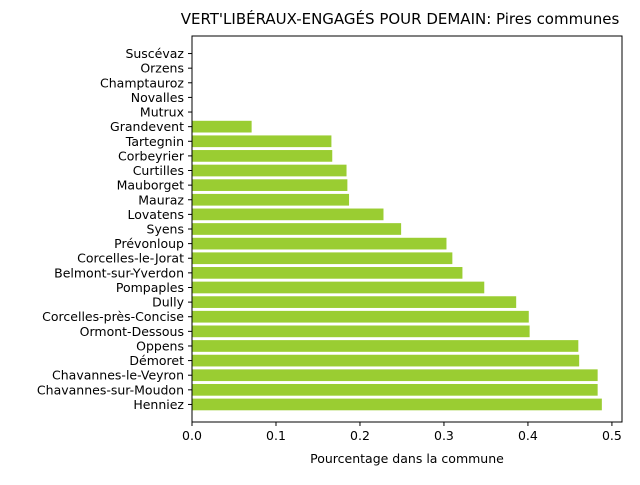  I want to click on y-tick-label: Champtauroz, so click(142, 82).